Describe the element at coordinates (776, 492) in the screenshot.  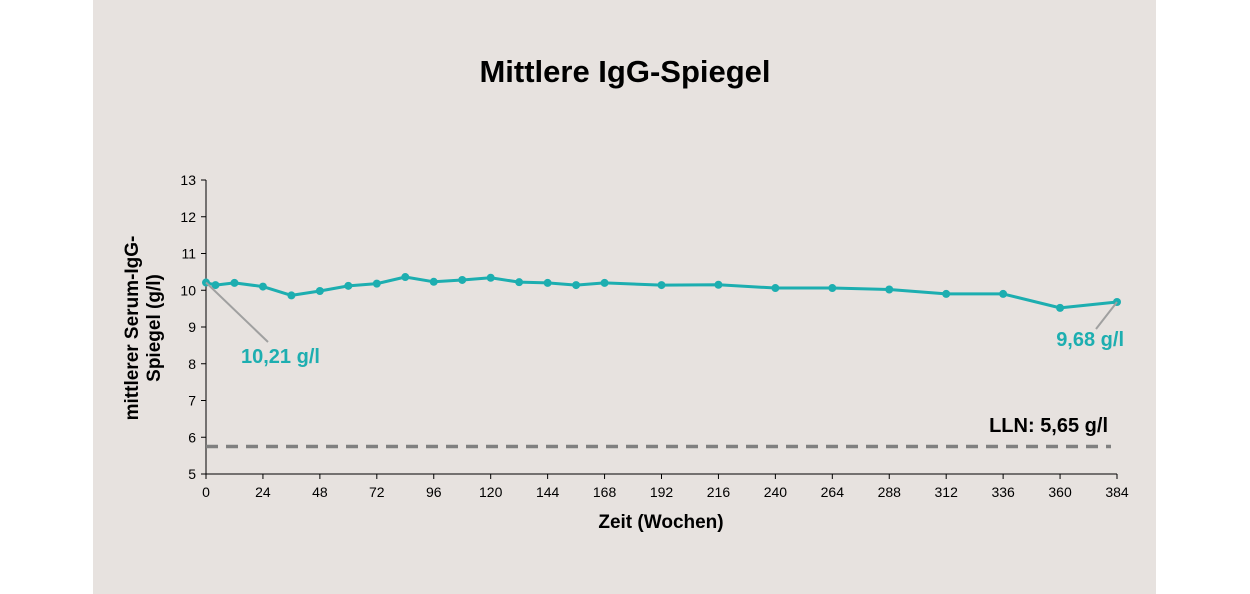
I see `x-tick-label: 240` at that location.